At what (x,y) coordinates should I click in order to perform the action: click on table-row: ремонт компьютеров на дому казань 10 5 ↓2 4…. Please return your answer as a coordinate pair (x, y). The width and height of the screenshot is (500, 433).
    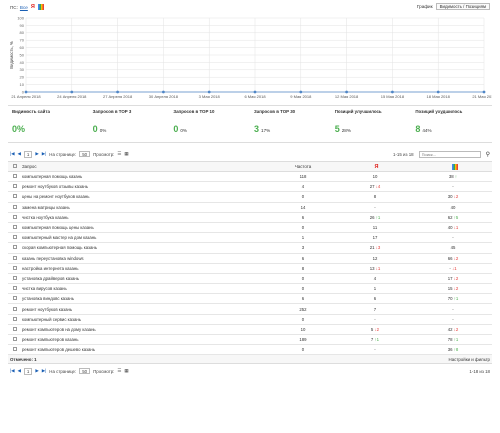
    Looking at the image, I should click on (250, 330).